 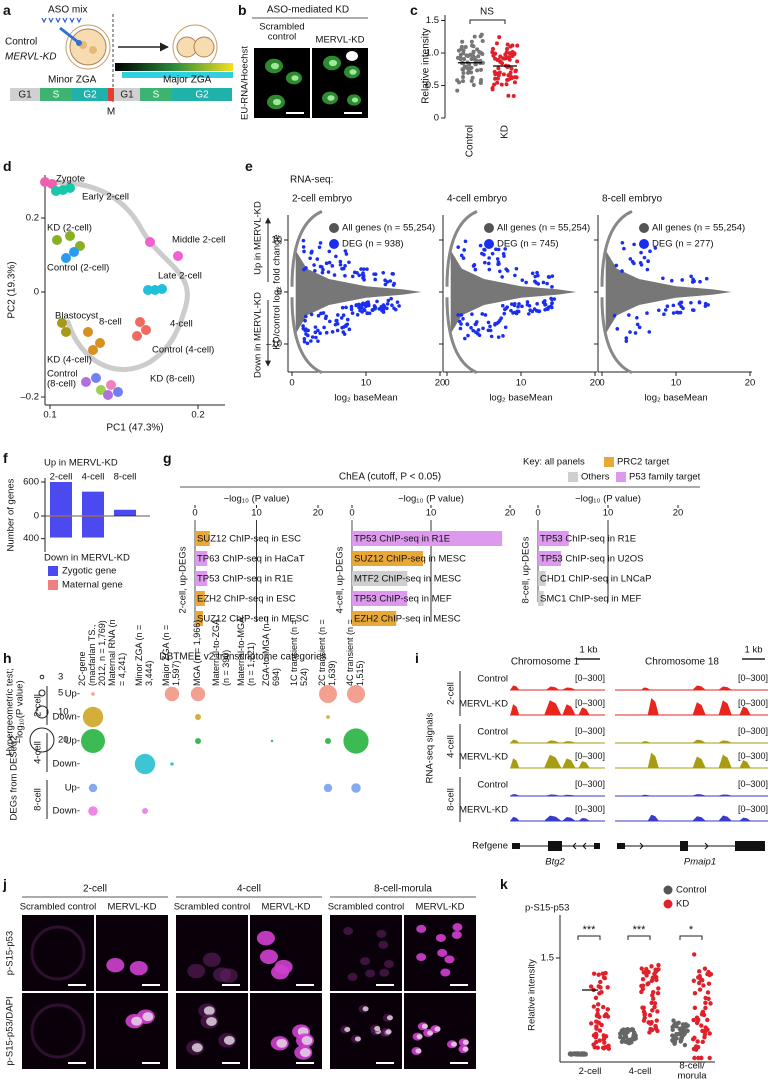 What do you see at coordinates (643, 462) in the screenshot?
I see `legend-label: PRC2 target` at bounding box center [643, 462].